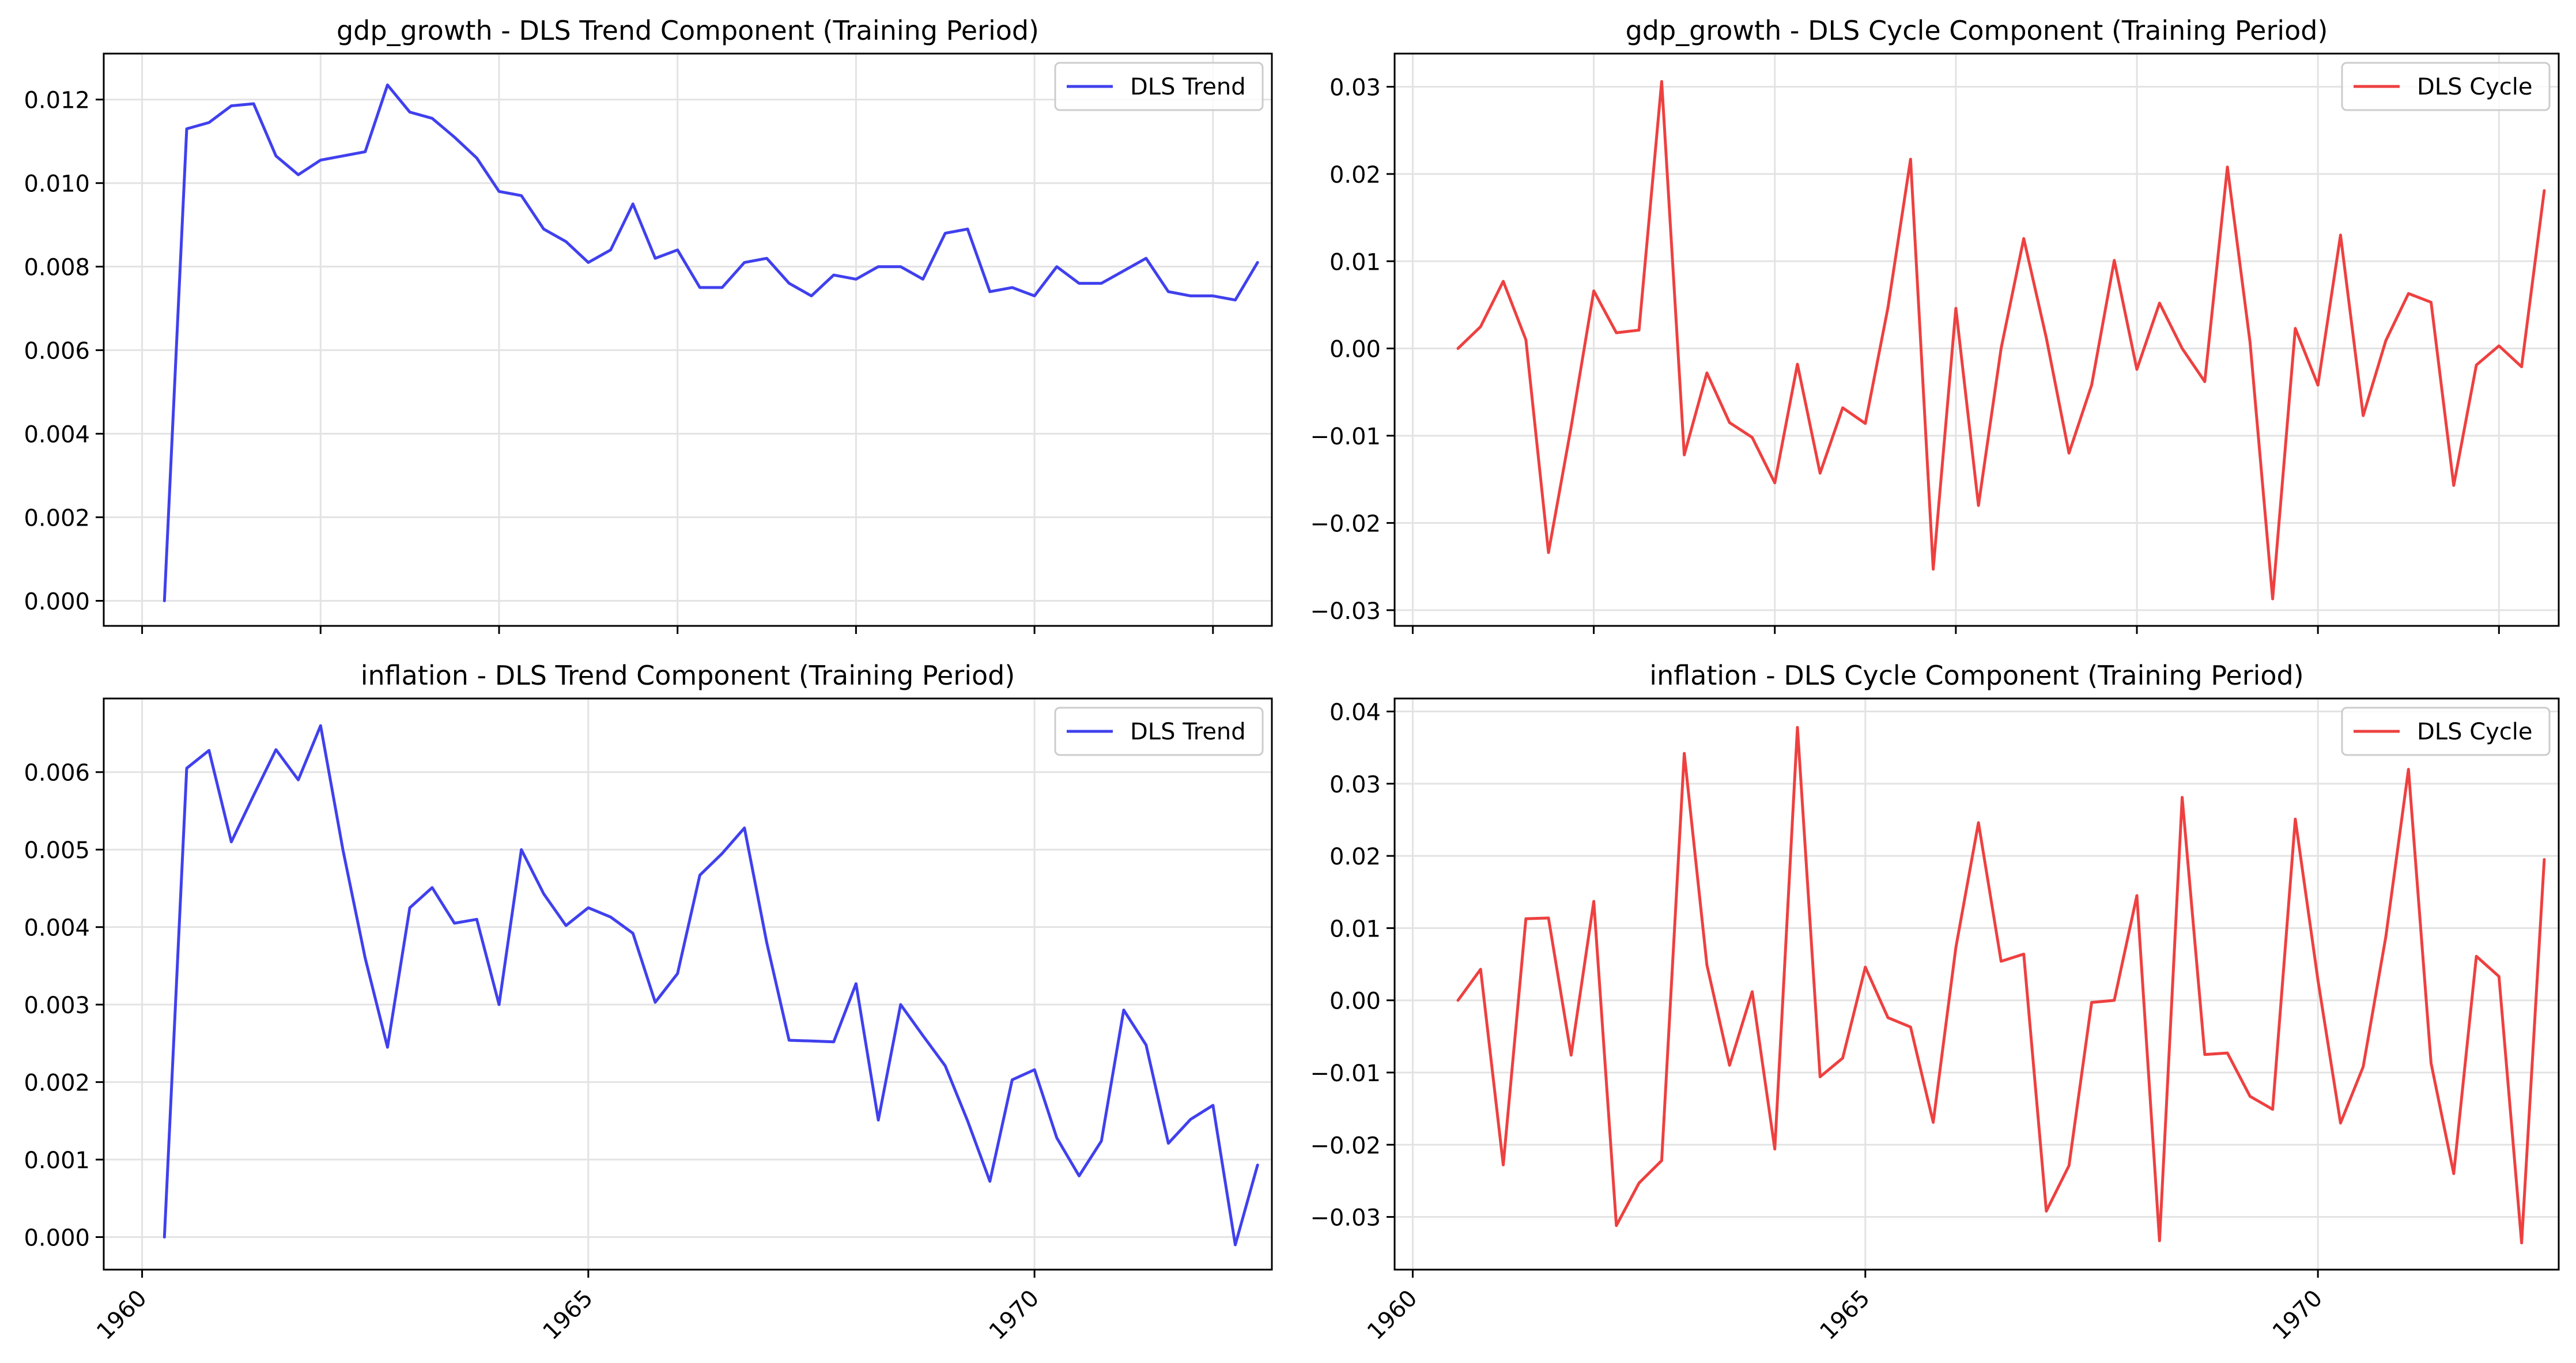 Image resolution: width=2576 pixels, height=1363 pixels. I want to click on y-tick-label: 0.012, so click(57, 101).